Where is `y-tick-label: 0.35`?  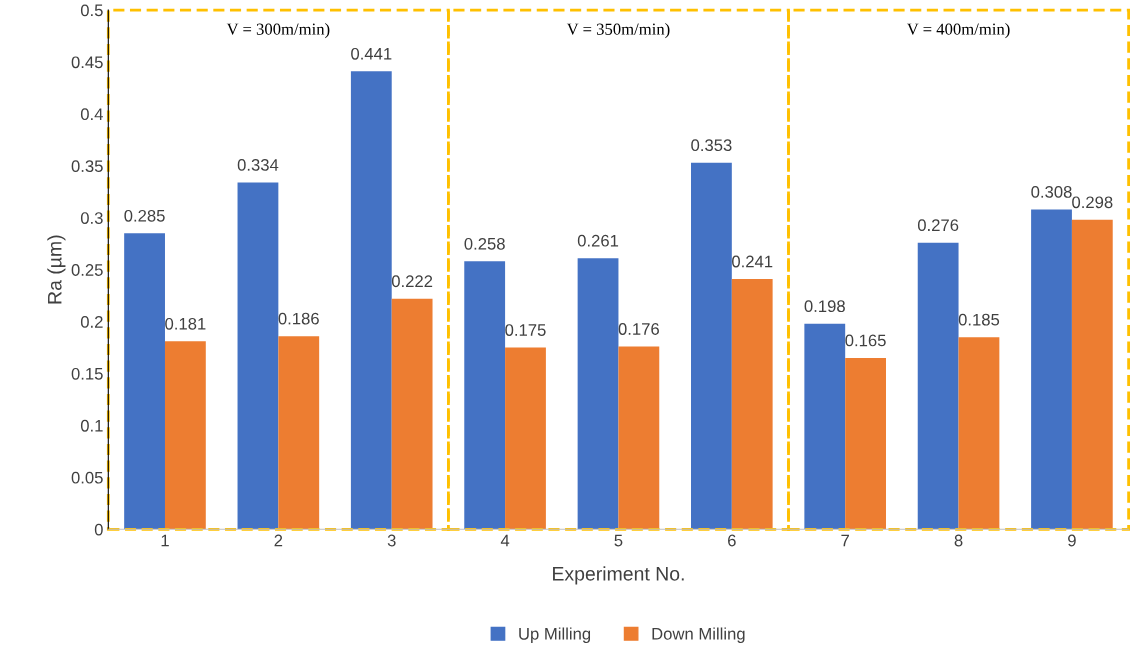 y-tick-label: 0.35 is located at coordinates (87, 166).